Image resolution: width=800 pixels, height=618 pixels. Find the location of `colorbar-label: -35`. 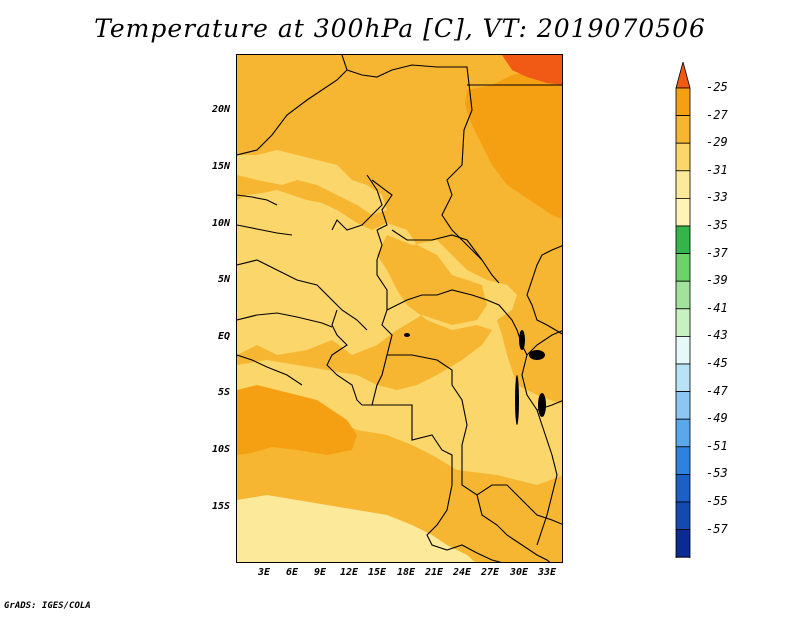

colorbar-label: -35 is located at coordinates (717, 225).